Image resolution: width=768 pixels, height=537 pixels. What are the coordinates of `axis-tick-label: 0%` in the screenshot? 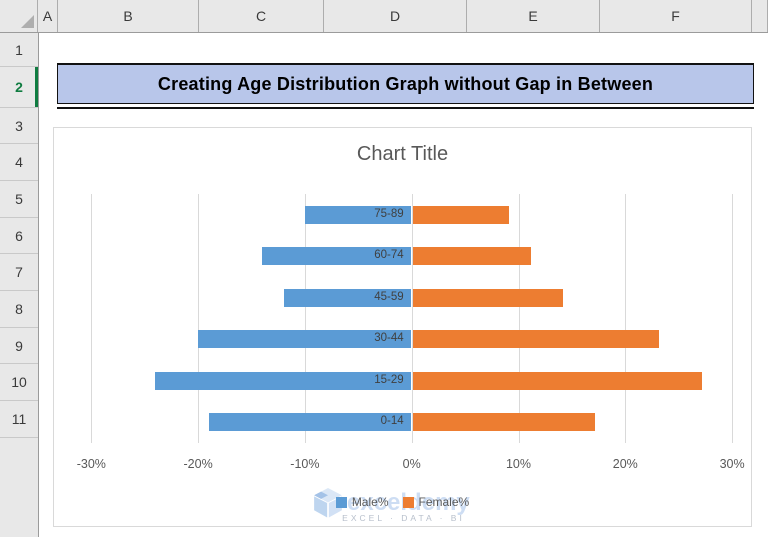 It's located at (411, 464).